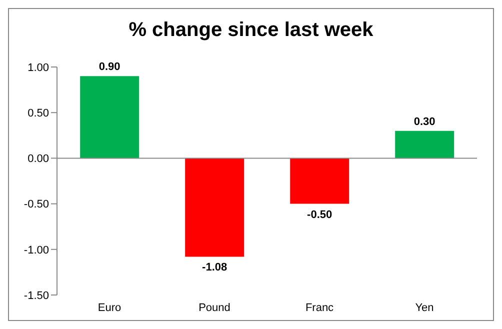 This screenshot has height=329, width=502. Describe the element at coordinates (36, 250) in the screenshot. I see `y-tick-label: -1.00` at that location.